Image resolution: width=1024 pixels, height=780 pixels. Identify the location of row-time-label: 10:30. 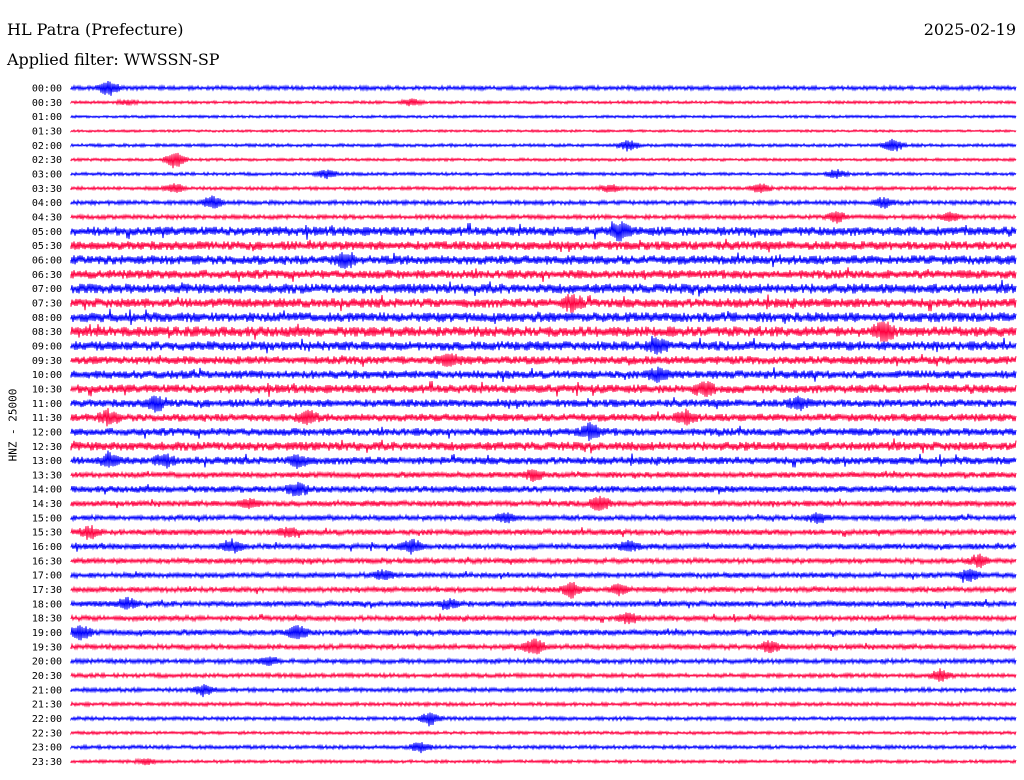
(47, 389).